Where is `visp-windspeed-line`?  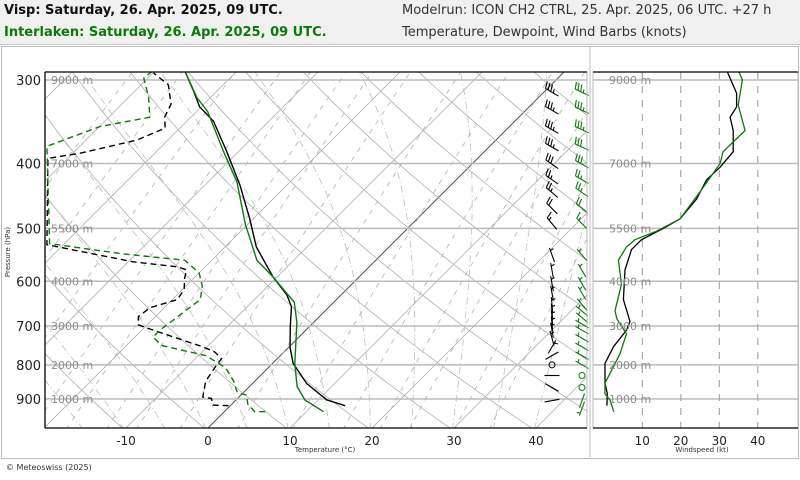
visp-windspeed-line is located at coordinates (671, 239).